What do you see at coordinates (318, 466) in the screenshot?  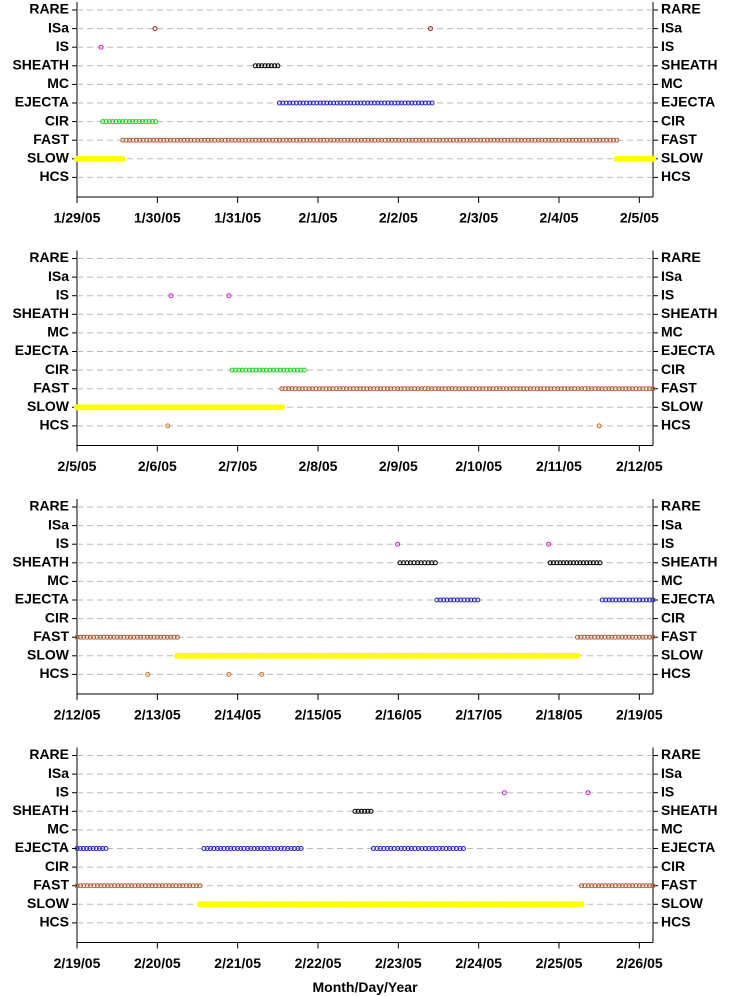 I see `x-tick-label: 2/8/05` at bounding box center [318, 466].